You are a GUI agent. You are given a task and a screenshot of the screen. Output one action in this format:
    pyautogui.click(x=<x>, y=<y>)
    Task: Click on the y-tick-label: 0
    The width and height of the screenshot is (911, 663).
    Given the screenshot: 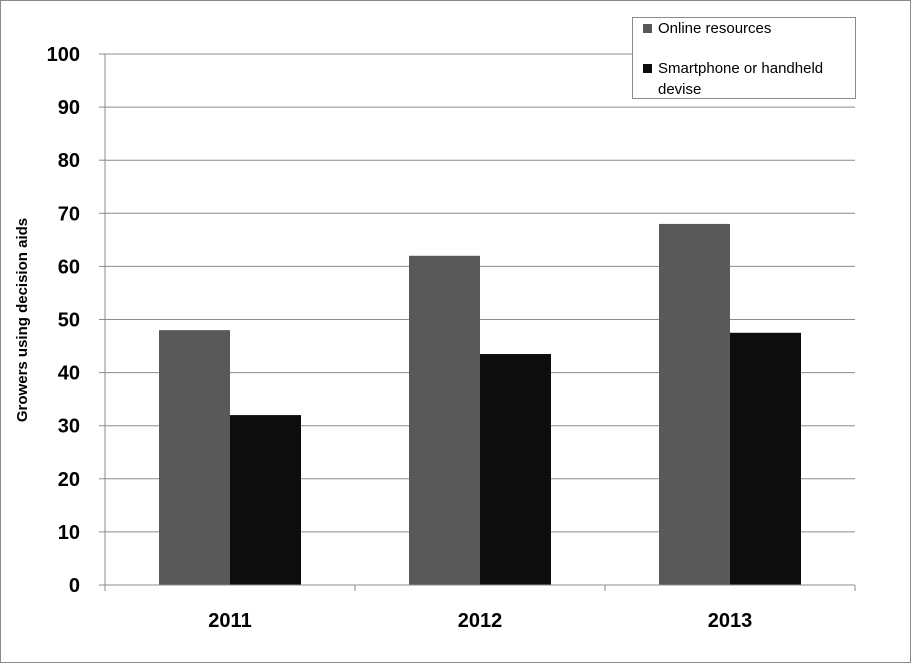 What is the action you would take?
    pyautogui.click(x=74, y=586)
    